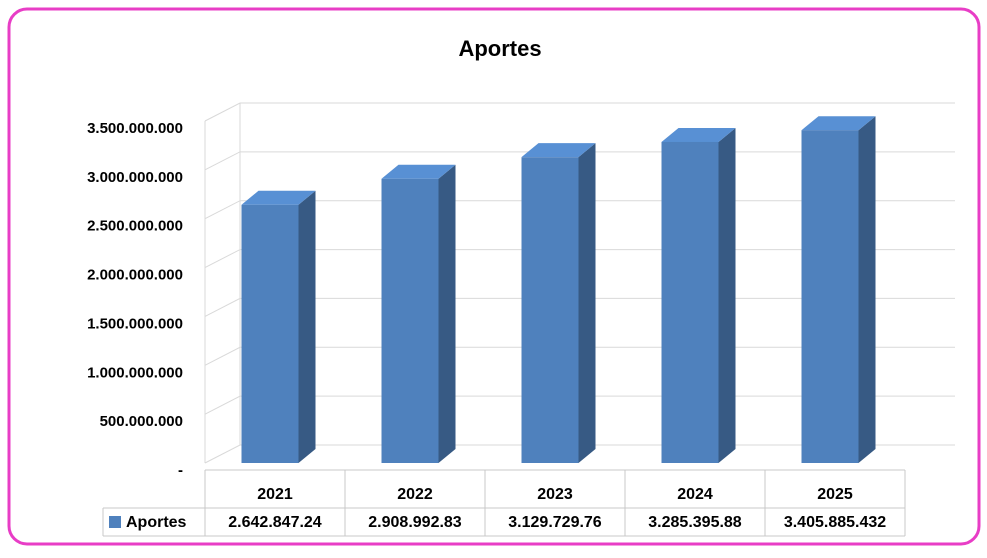 Image resolution: width=987 pixels, height=558 pixels. I want to click on x-tick-label: 2022, so click(415, 494).